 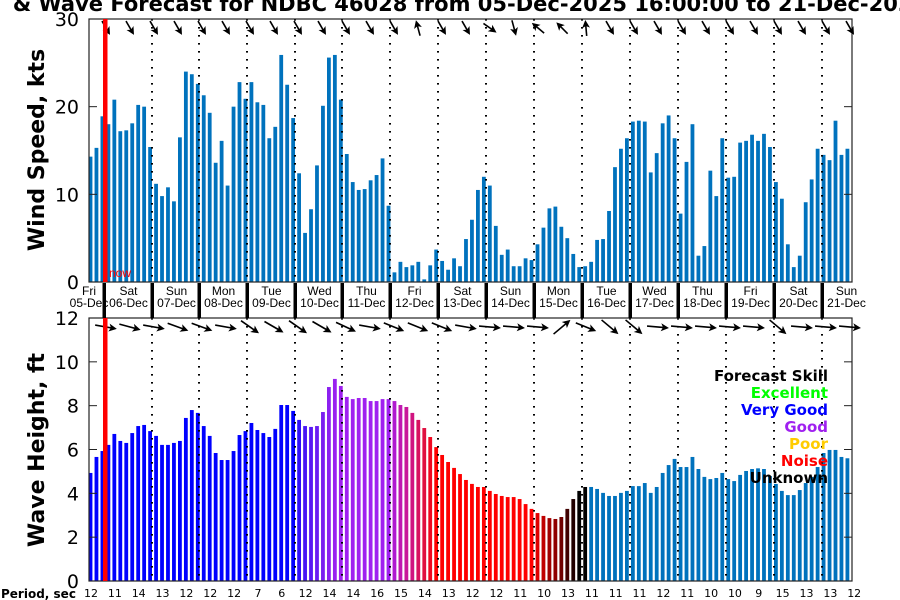 I want to click on period-value: 9, so click(x=758, y=593).